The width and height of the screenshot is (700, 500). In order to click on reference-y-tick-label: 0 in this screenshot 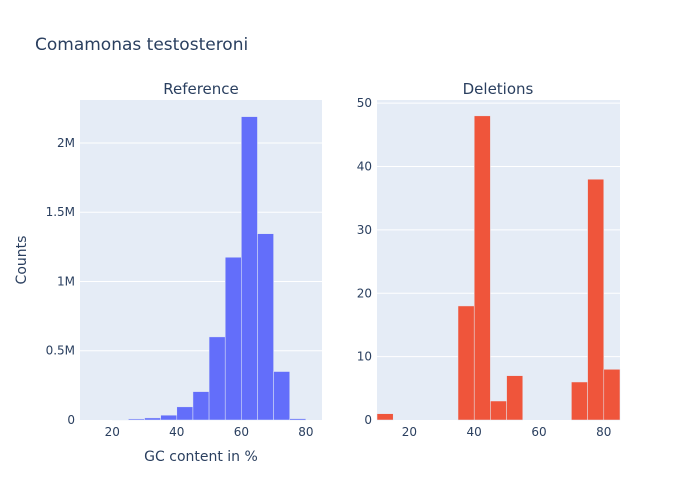, I will do `click(71, 420)`.